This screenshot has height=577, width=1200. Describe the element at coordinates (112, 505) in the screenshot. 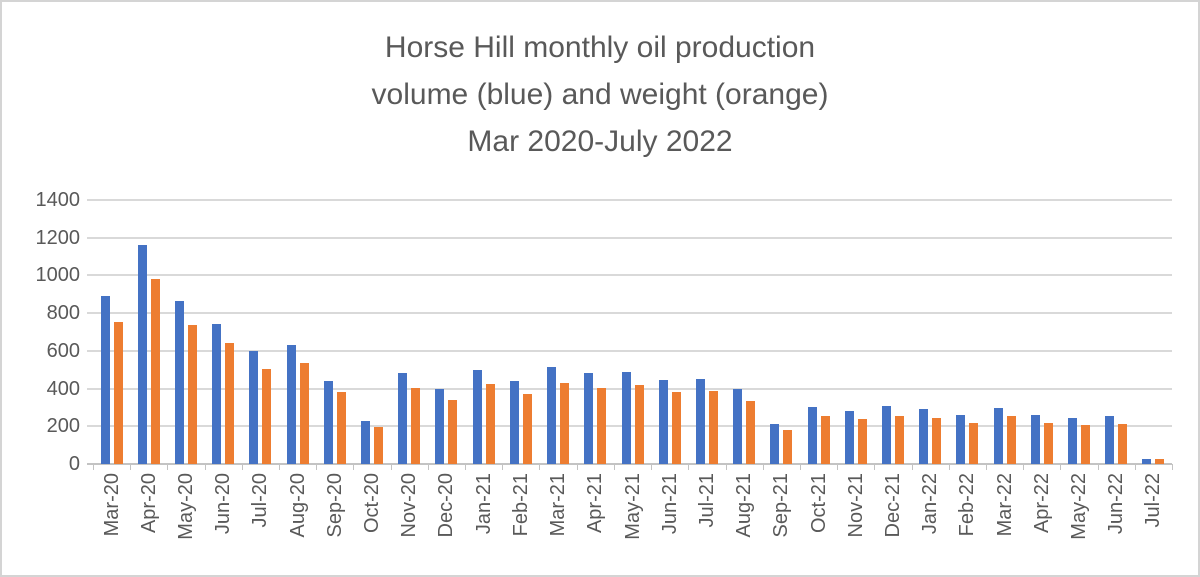

I see `x-axis-tick-label: Mar-20` at that location.